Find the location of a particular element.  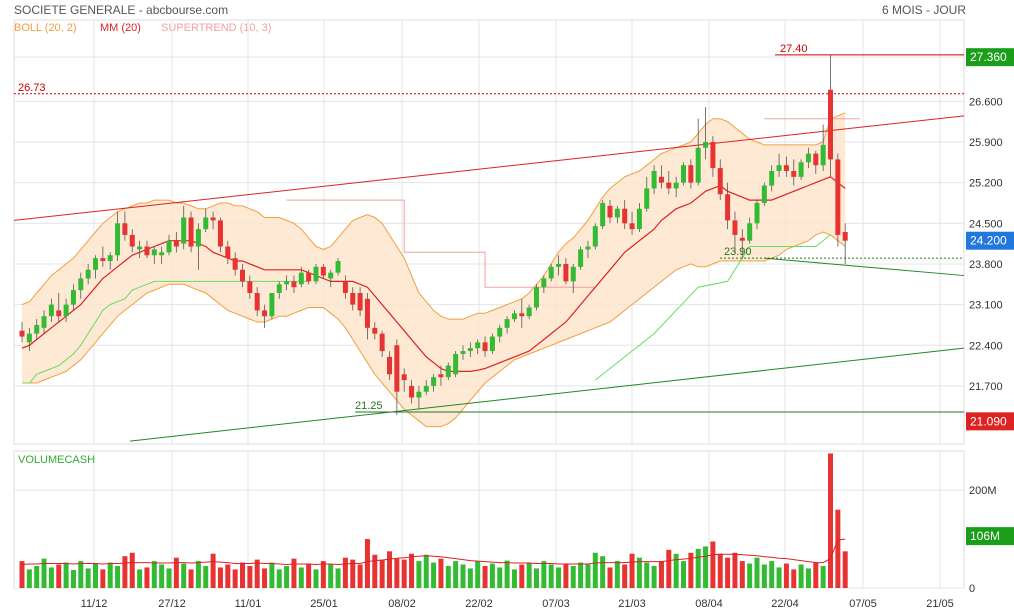

x-tick-label: 27/12 is located at coordinates (172, 604).